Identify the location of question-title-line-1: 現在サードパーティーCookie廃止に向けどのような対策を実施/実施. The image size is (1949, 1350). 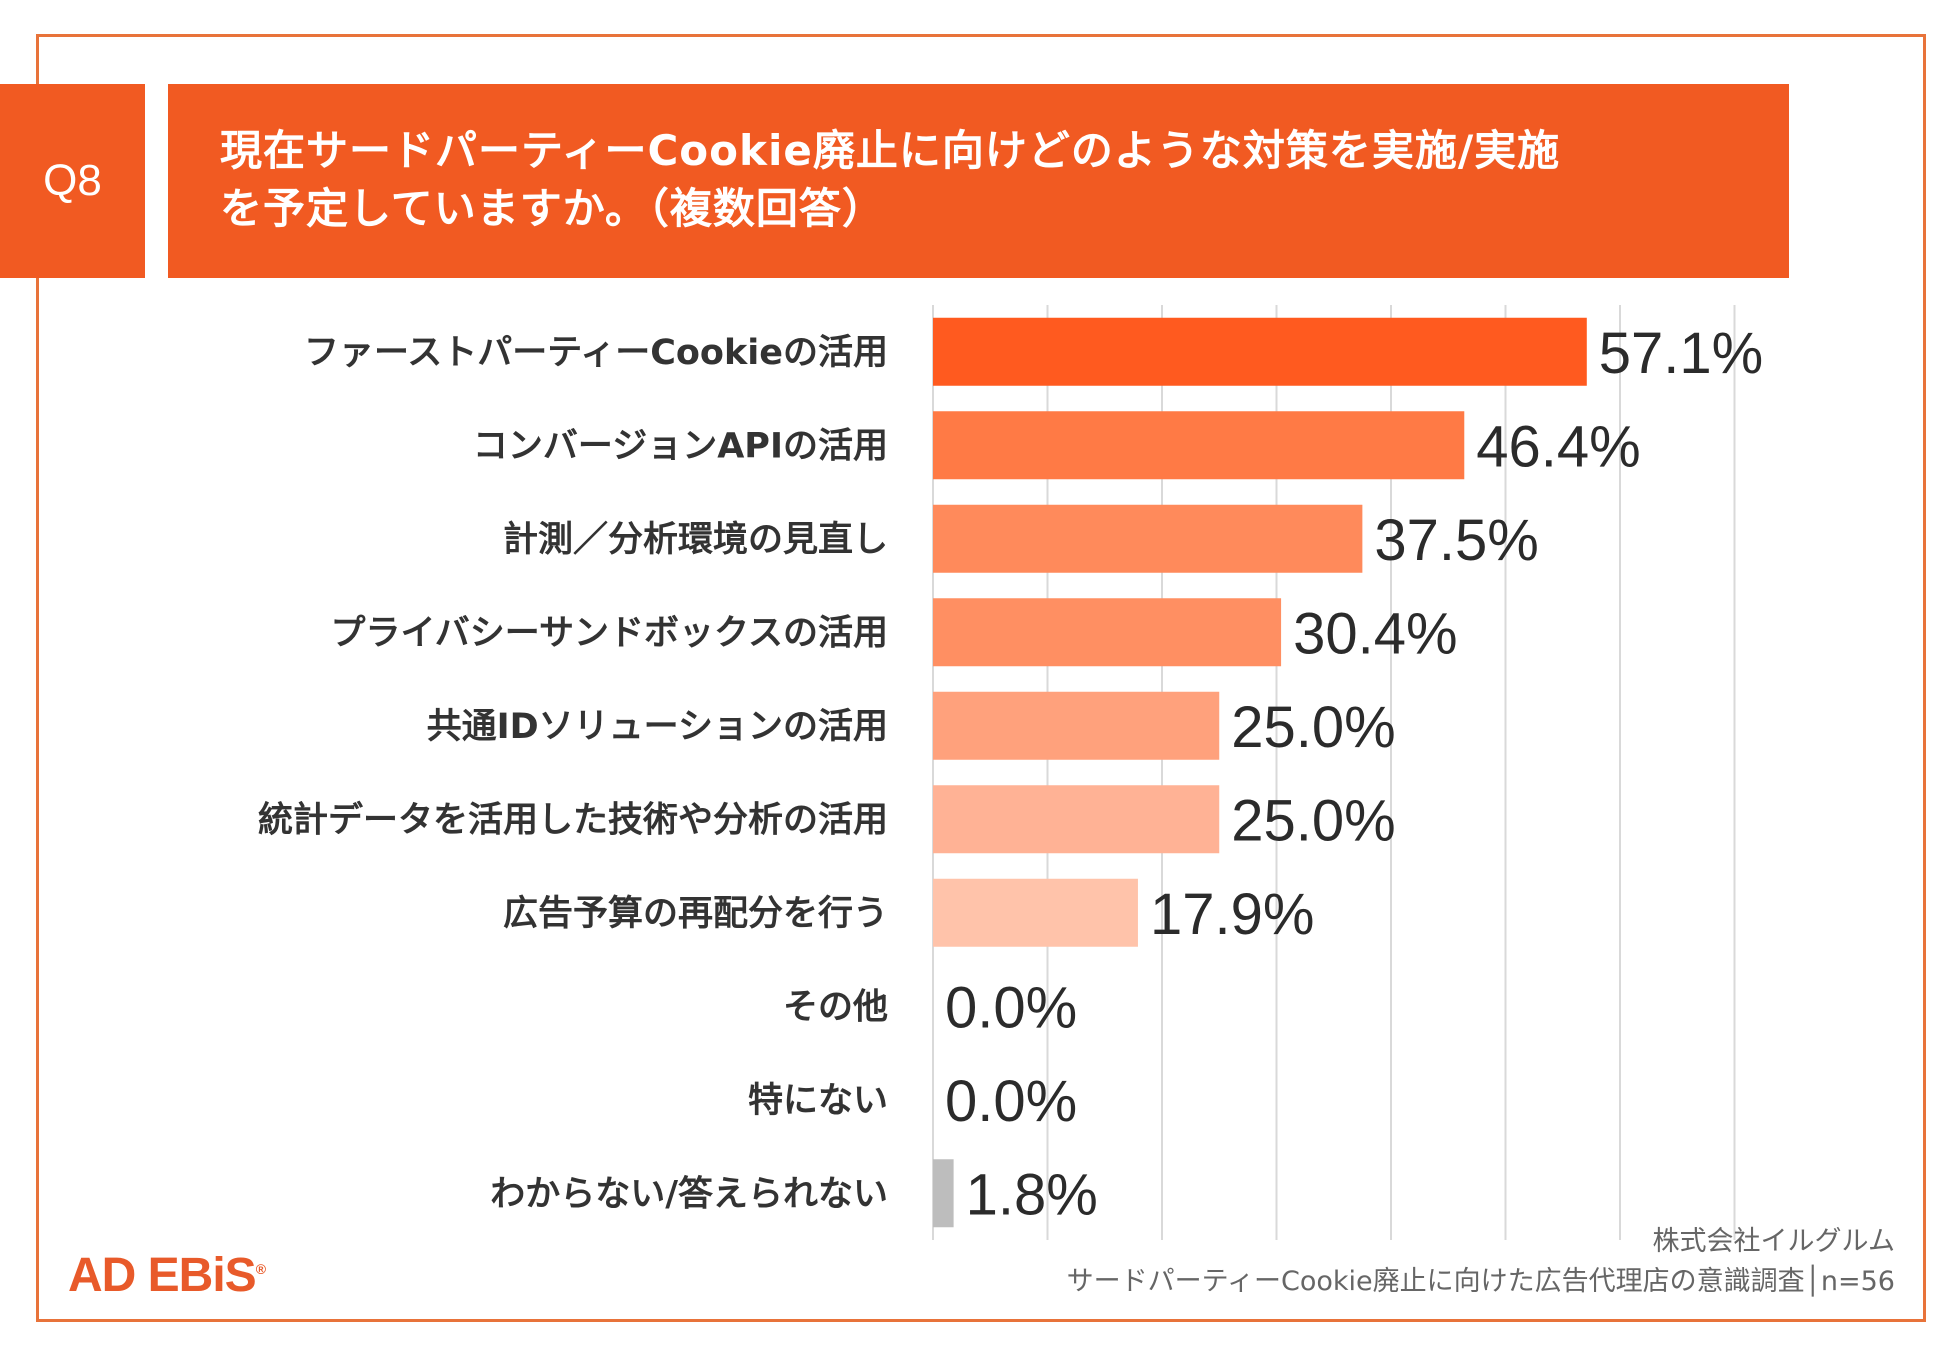
(890, 150).